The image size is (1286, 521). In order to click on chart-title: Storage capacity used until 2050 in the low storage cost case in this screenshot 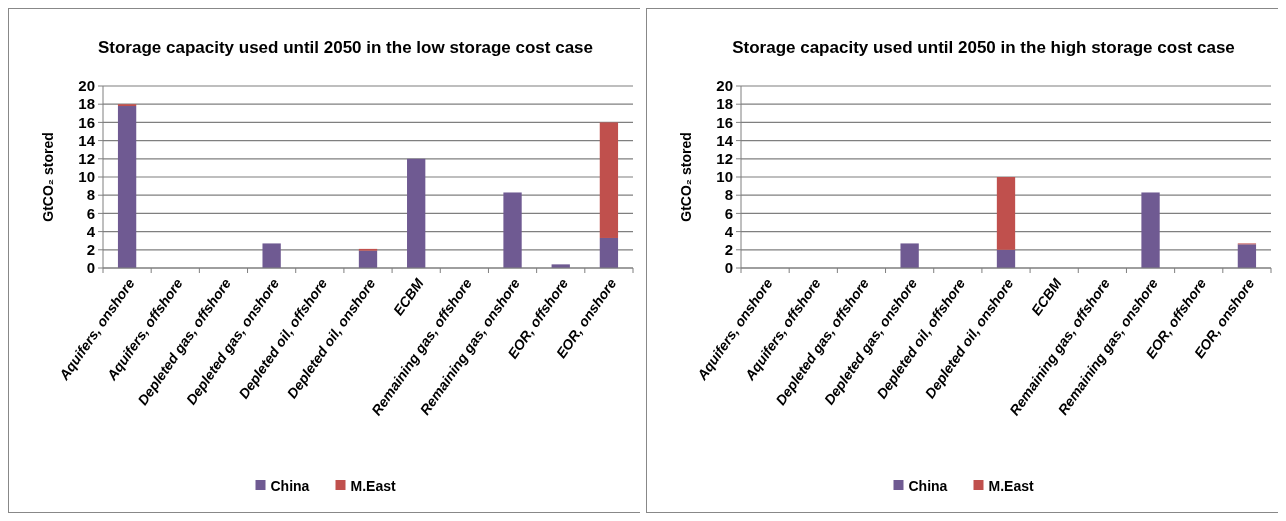, I will do `click(345, 47)`.